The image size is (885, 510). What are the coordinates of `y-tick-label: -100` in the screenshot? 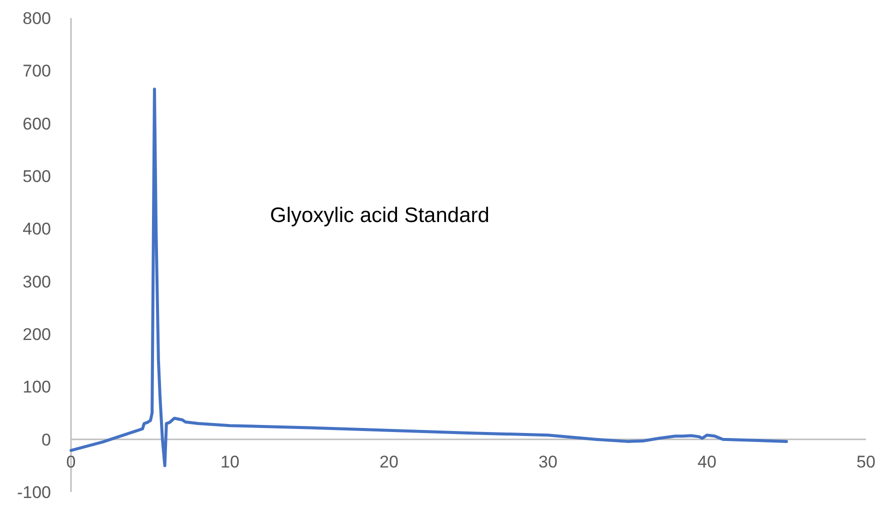 It's located at (33, 492).